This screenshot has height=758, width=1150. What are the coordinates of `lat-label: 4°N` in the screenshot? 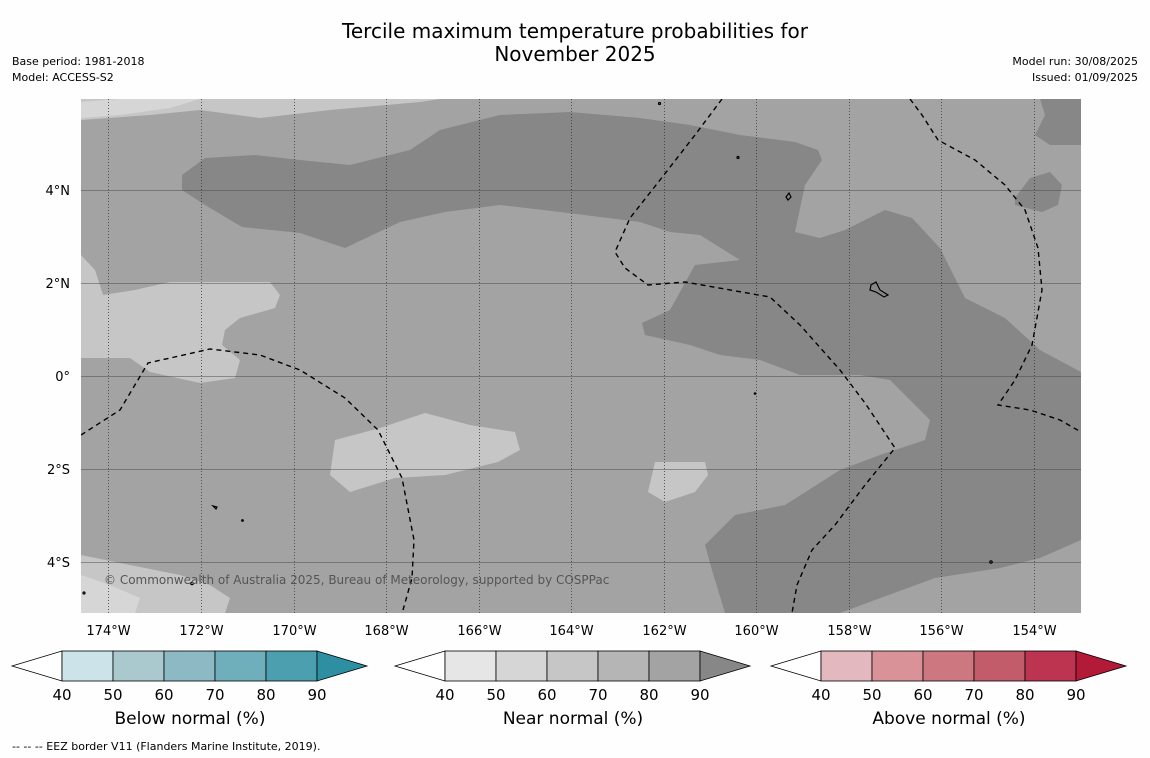 It's located at (58, 191).